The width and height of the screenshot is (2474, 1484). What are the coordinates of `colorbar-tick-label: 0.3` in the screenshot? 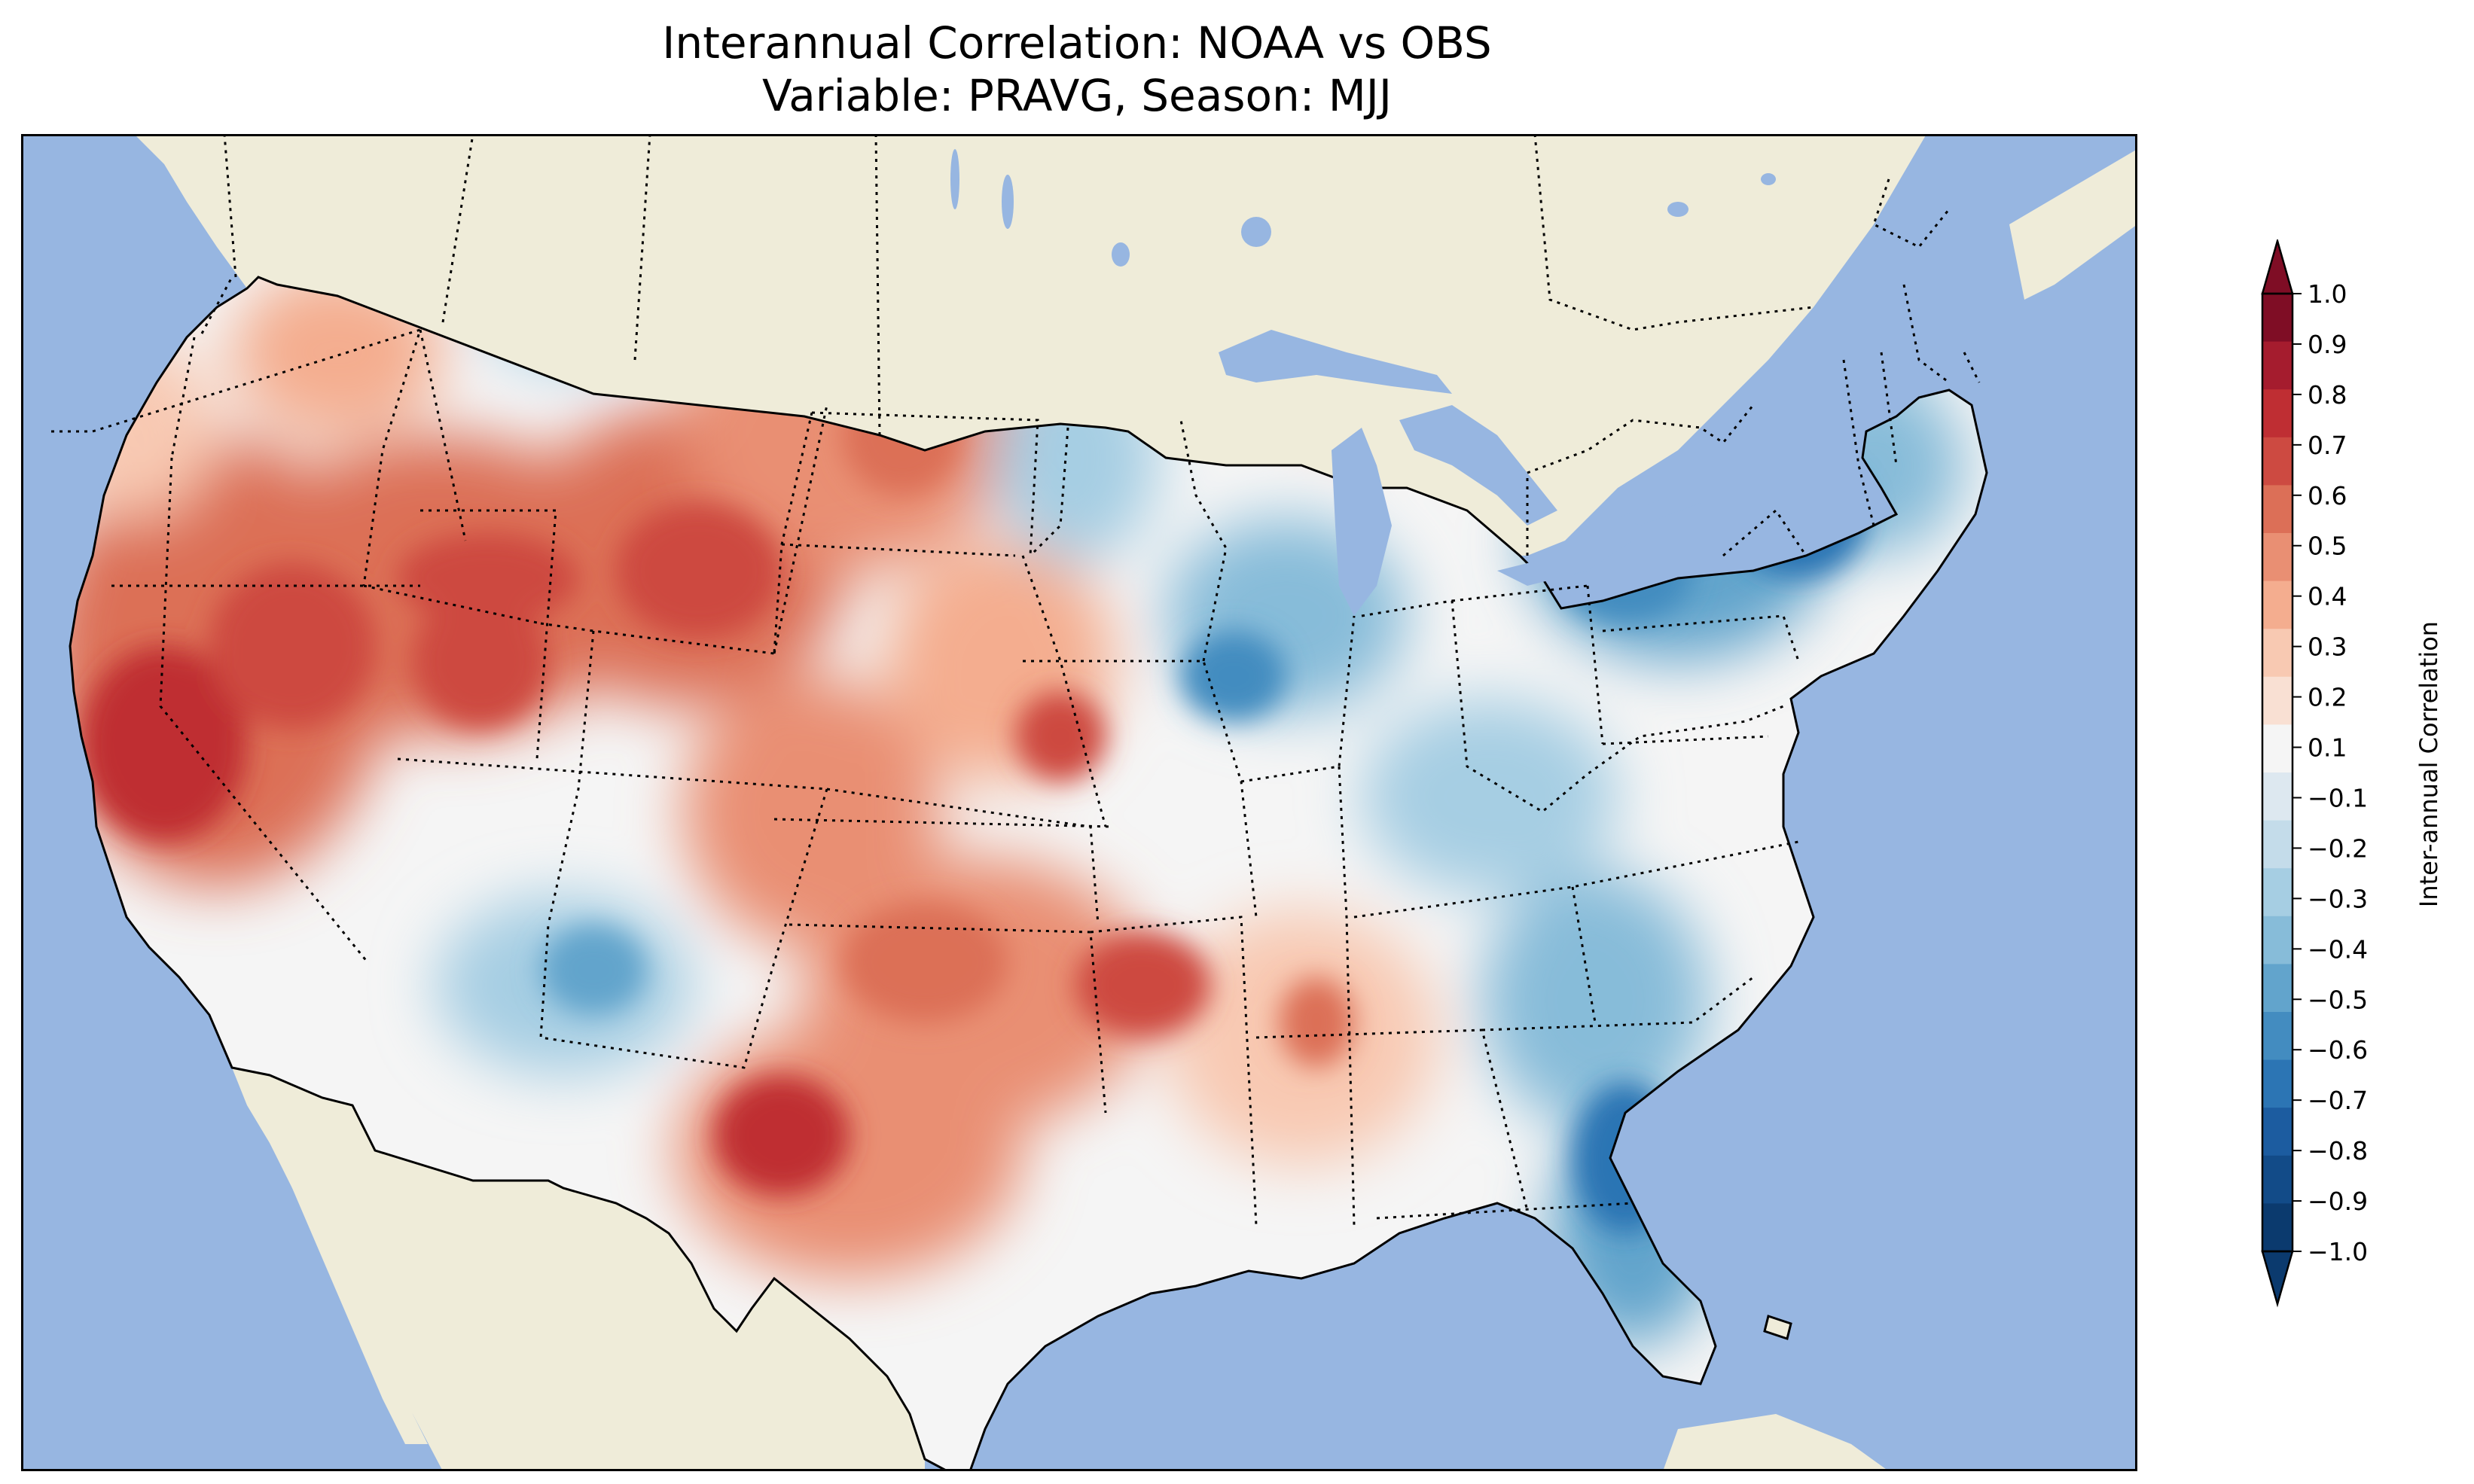 It's located at (2327, 647).